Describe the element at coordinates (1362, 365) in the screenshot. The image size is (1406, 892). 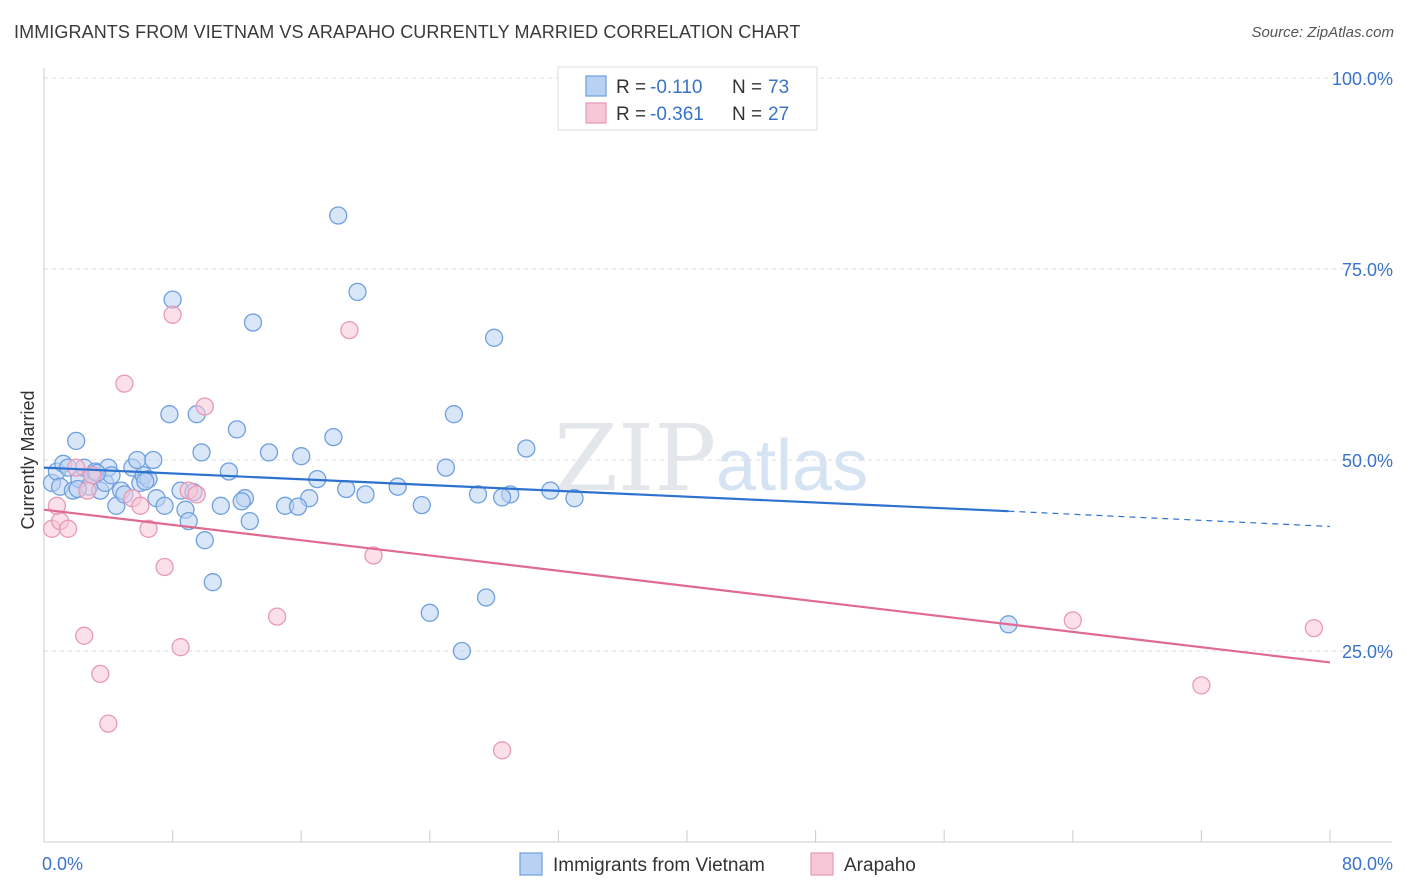
I see `y-tick-labels: 25.0% 50.0% 75.0% 100.0%` at that location.